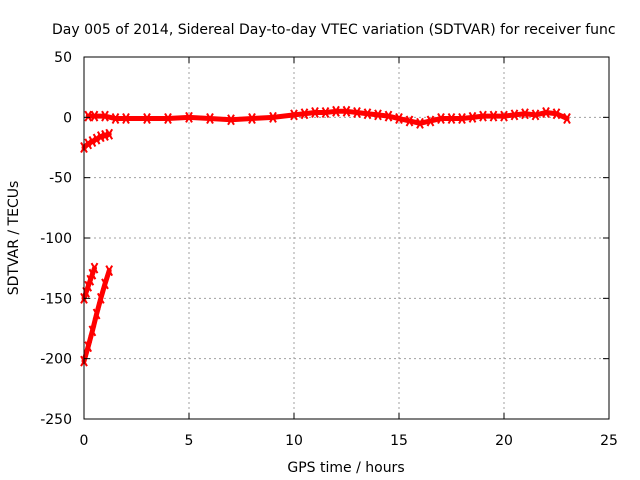 This screenshot has width=640, height=480. Describe the element at coordinates (56, 420) in the screenshot. I see `y-tick-label: -250` at that location.